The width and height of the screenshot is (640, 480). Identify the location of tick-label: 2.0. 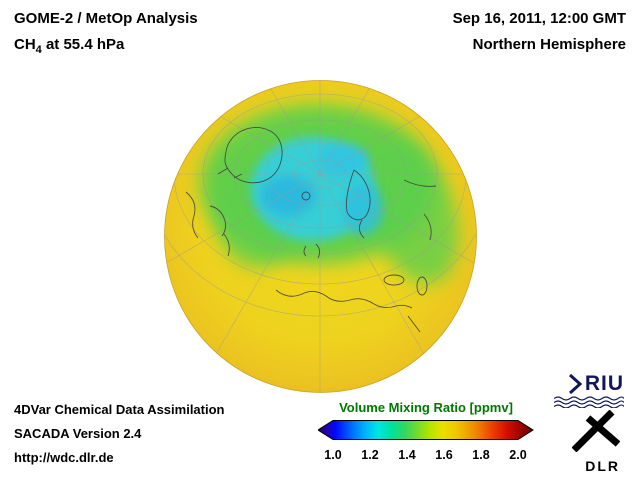
(518, 455).